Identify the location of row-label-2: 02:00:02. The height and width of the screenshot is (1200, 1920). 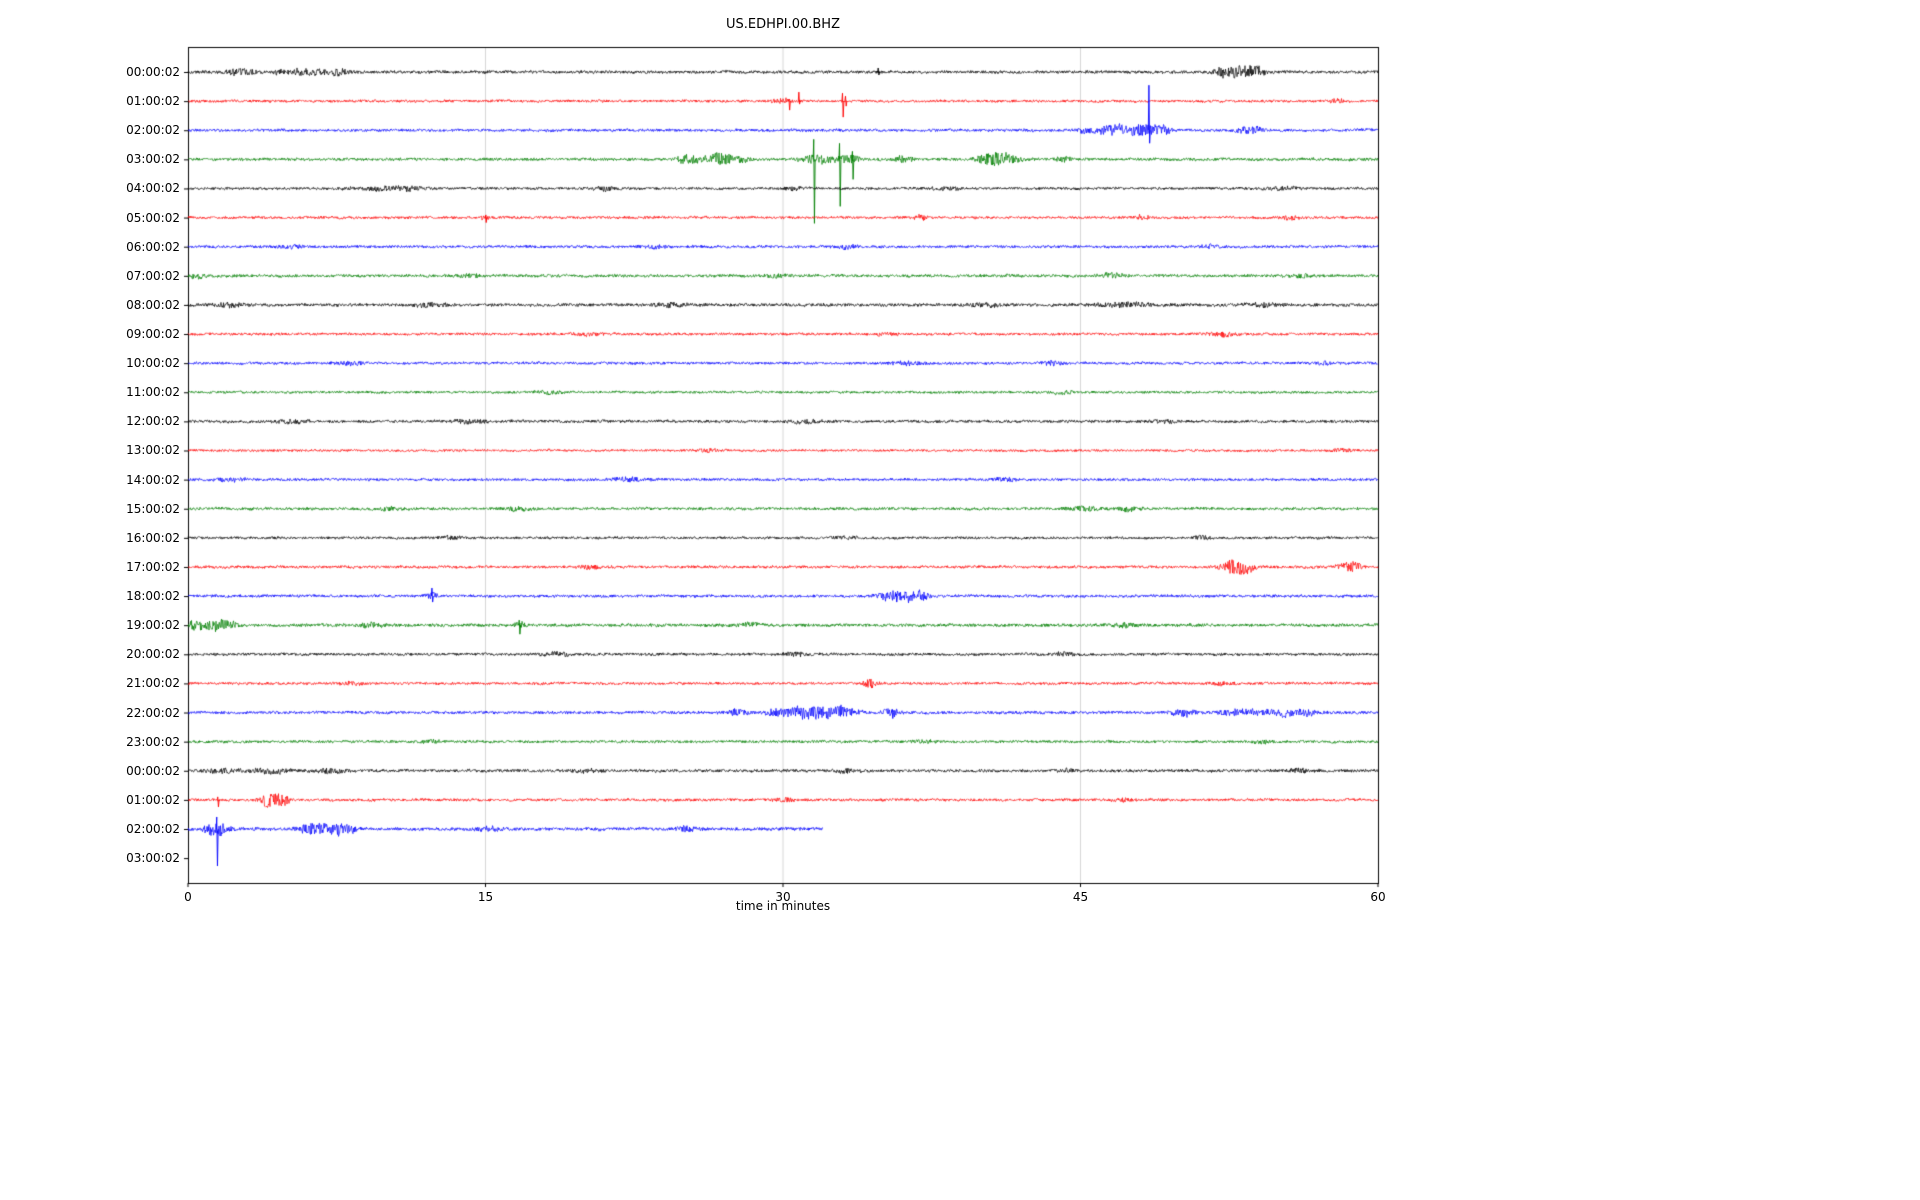
(153, 130).